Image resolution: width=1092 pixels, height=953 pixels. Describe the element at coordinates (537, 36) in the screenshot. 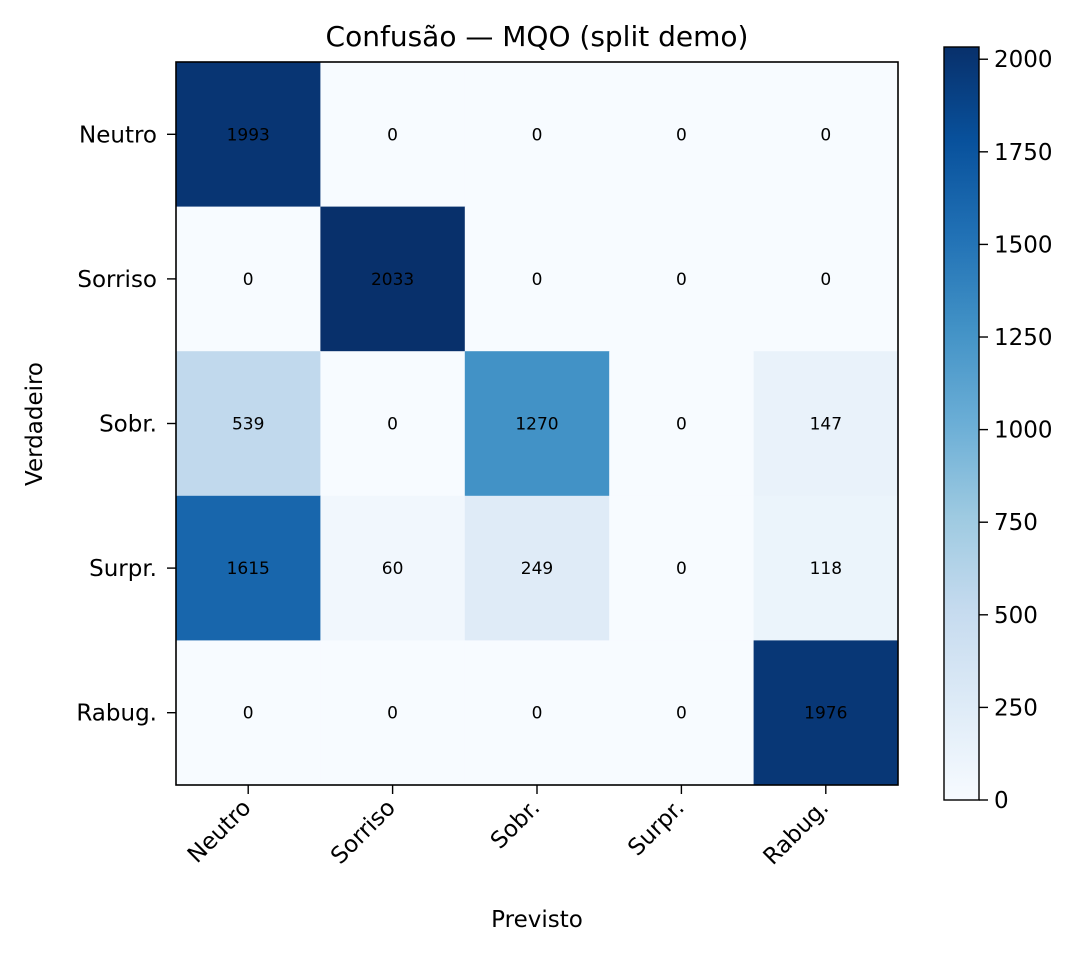

I see `chart-title: Confusão — MQO (split demo)` at that location.